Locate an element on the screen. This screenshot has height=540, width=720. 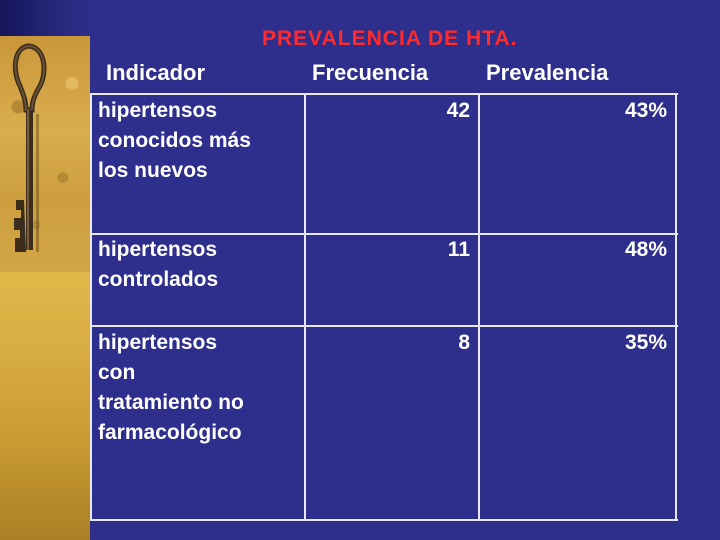
row3-indicador-line3: tratamiento no is located at coordinates (171, 402).